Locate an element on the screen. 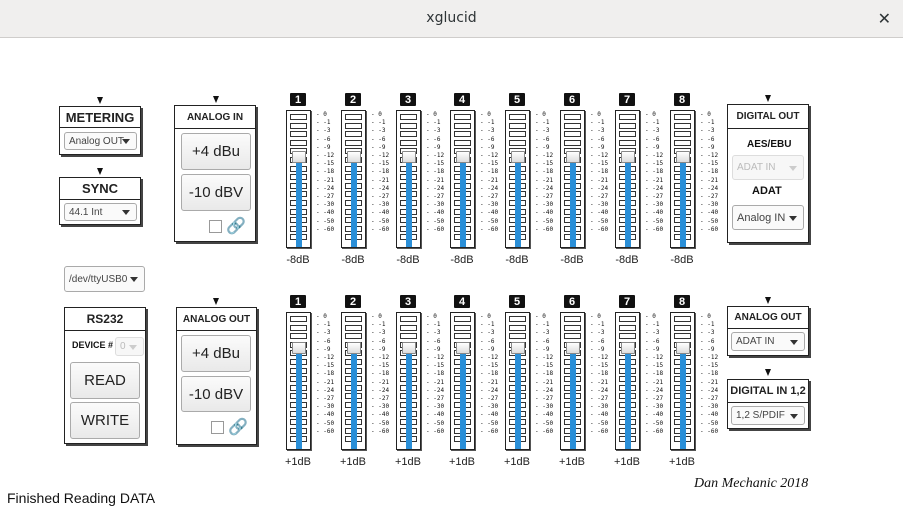 This screenshot has height=512, width=903. channel-gain-label: -8dB is located at coordinates (298, 260).